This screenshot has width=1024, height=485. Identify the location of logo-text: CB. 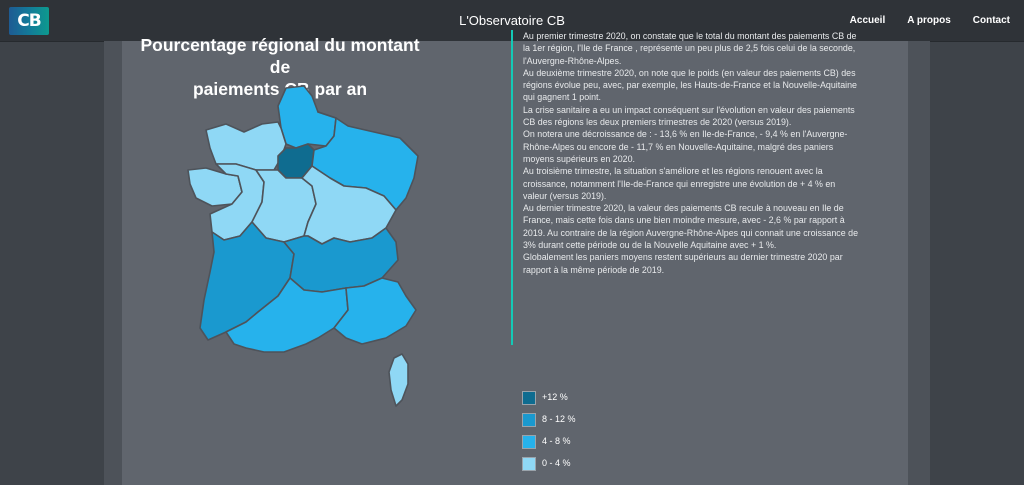
(29, 21).